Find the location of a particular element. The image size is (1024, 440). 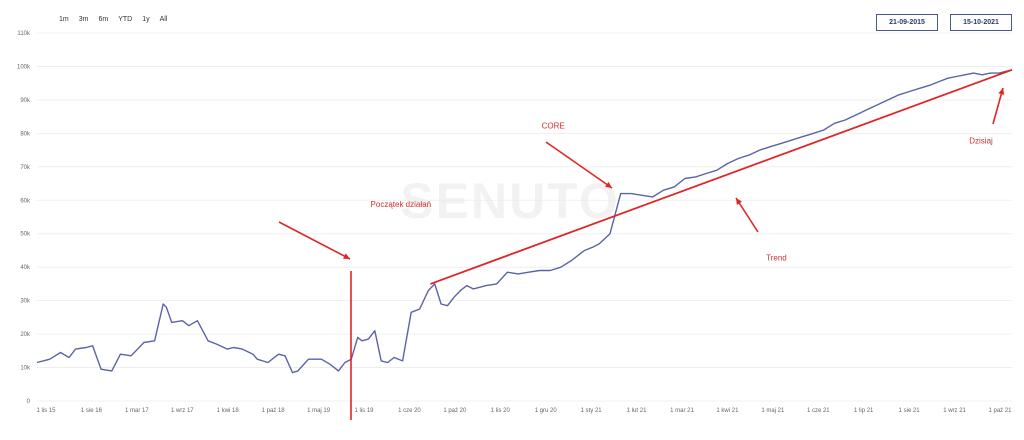

range-selector: 1m 3m 6m YTD 1y All is located at coordinates (113, 19).